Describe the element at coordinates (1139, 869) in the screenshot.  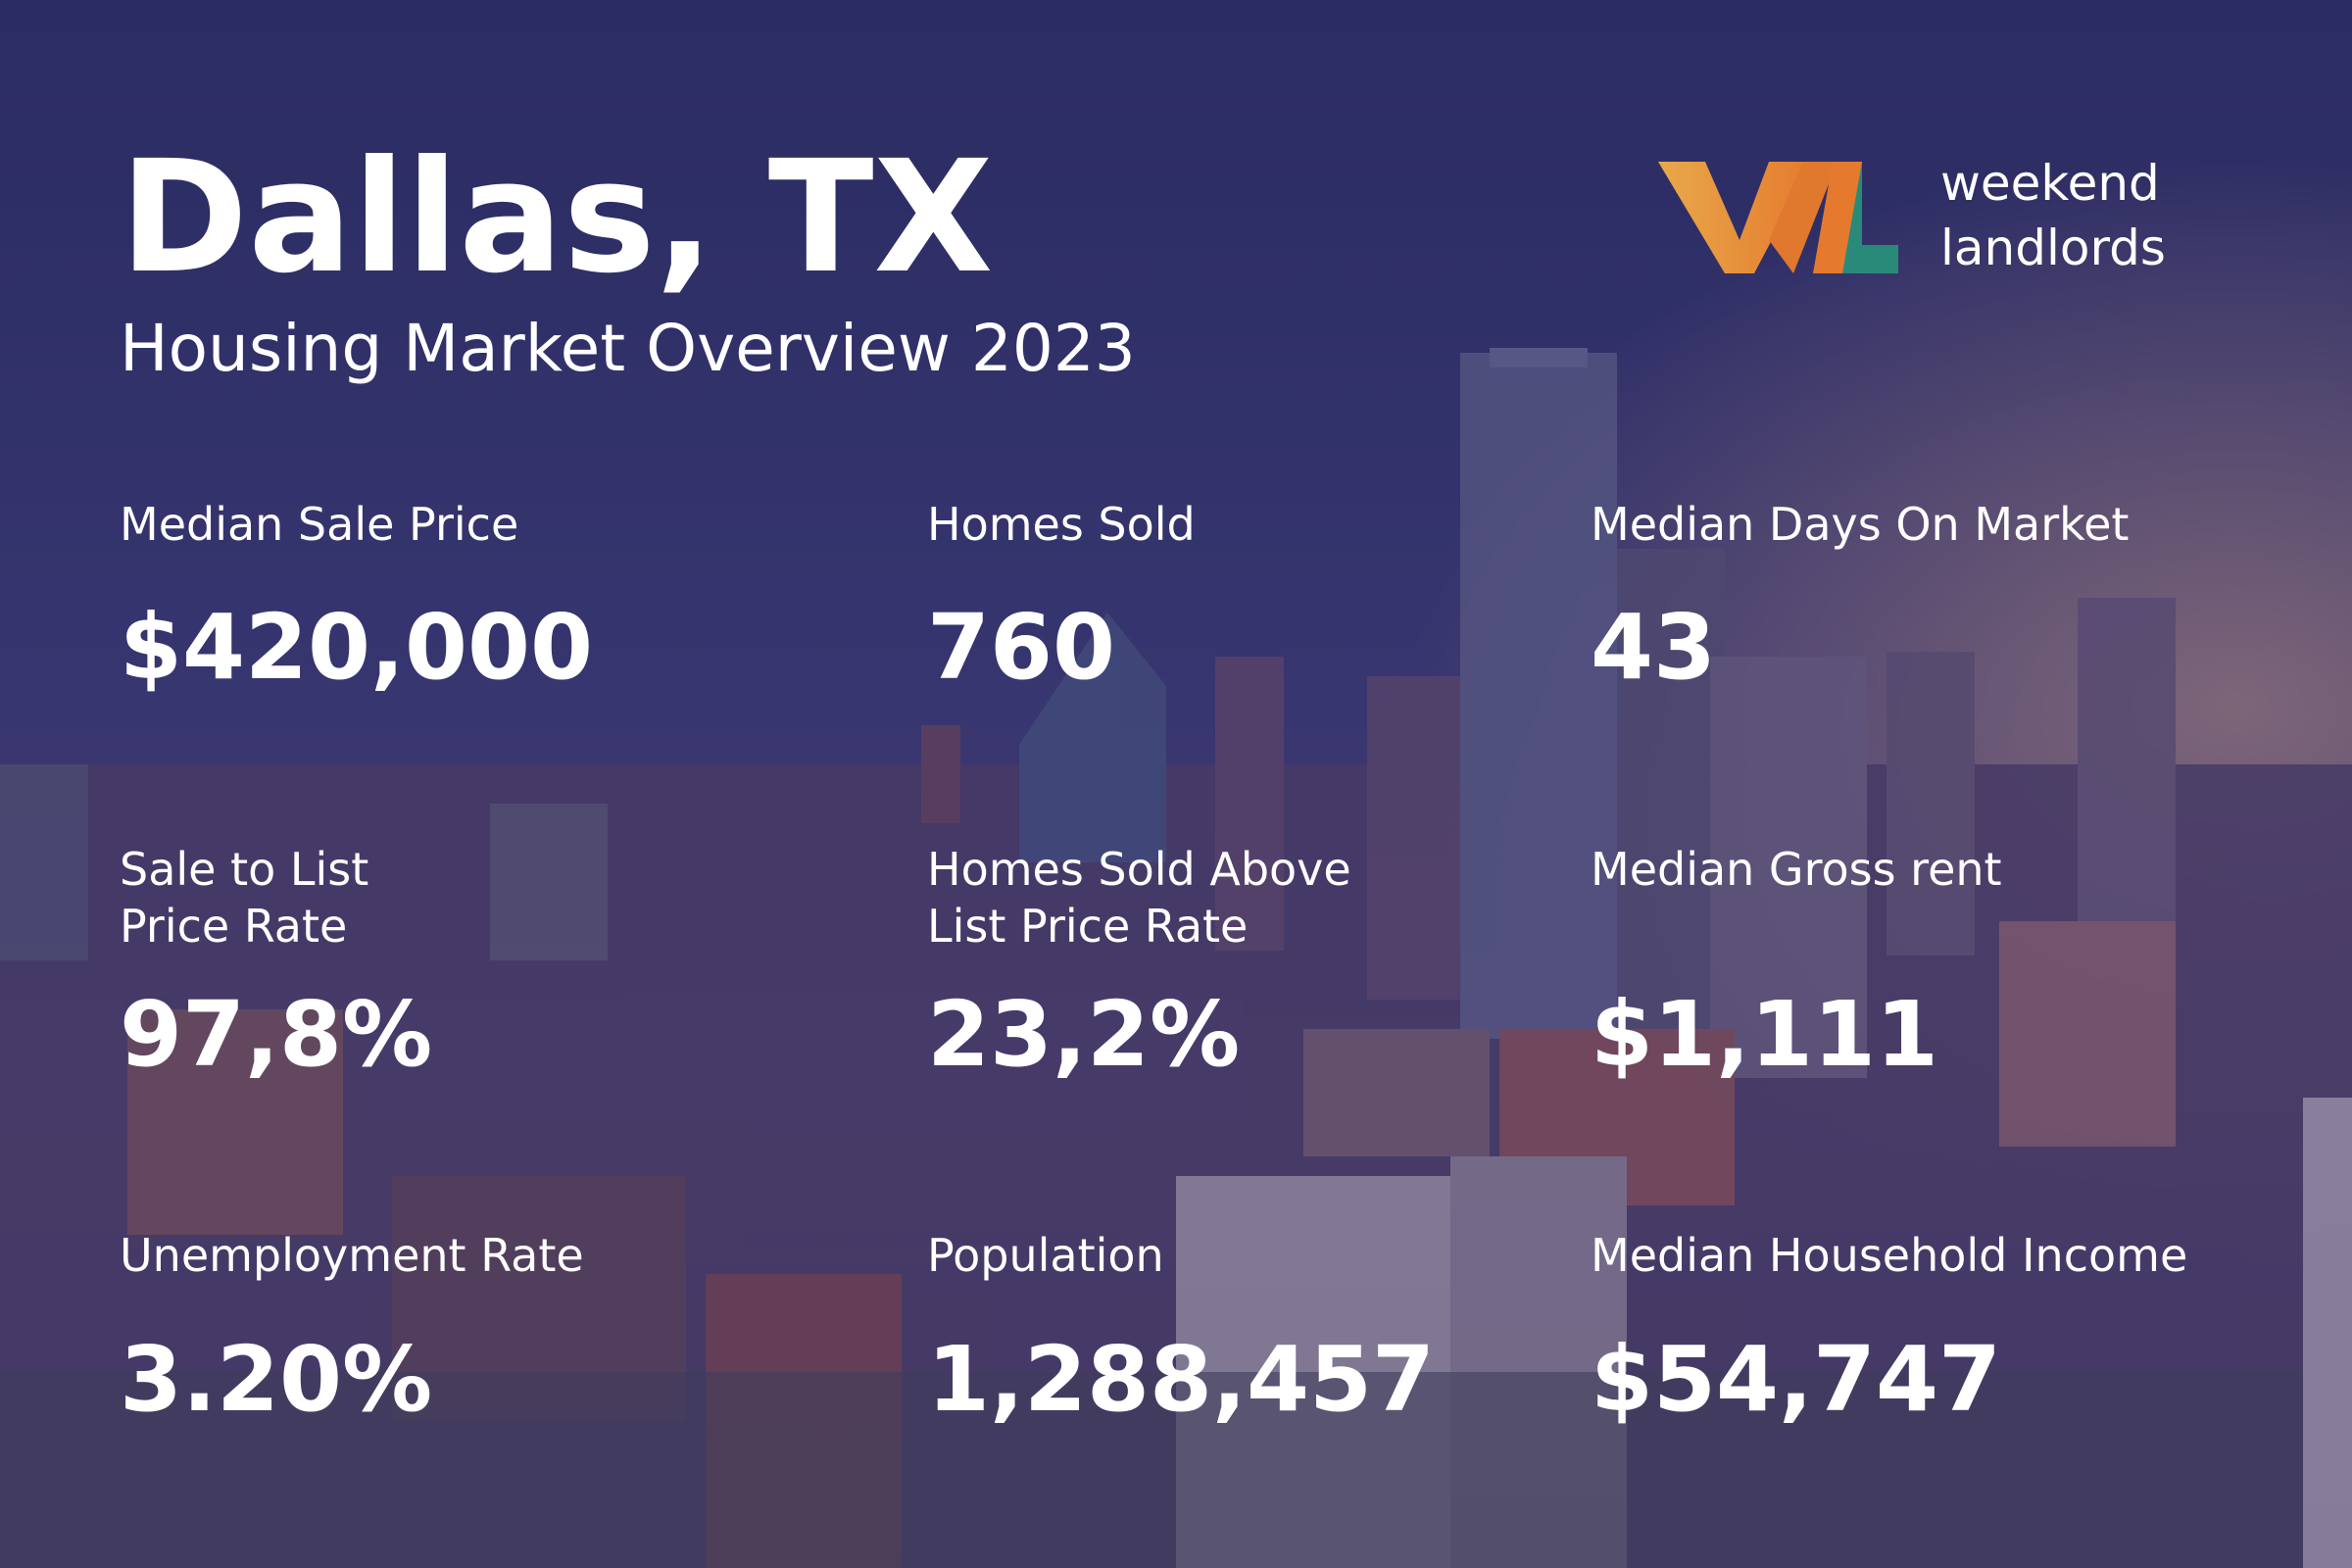
I see `stat-label: Homes Sold Above` at that location.